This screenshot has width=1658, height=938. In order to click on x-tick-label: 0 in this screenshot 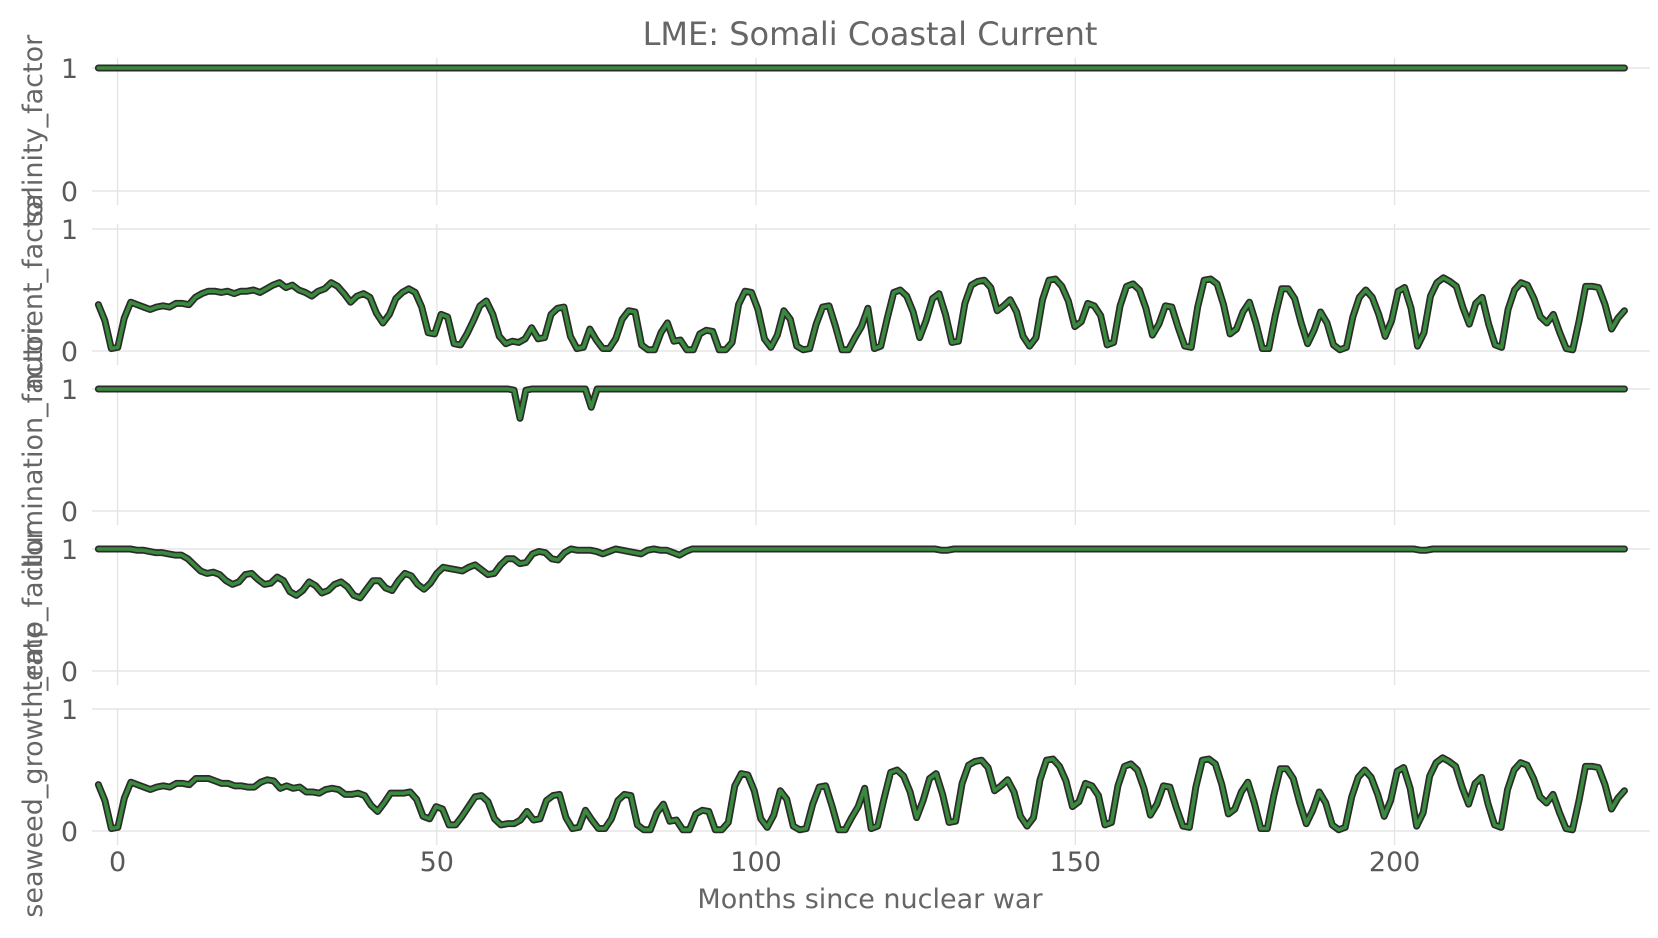, I will do `click(117, 862)`.